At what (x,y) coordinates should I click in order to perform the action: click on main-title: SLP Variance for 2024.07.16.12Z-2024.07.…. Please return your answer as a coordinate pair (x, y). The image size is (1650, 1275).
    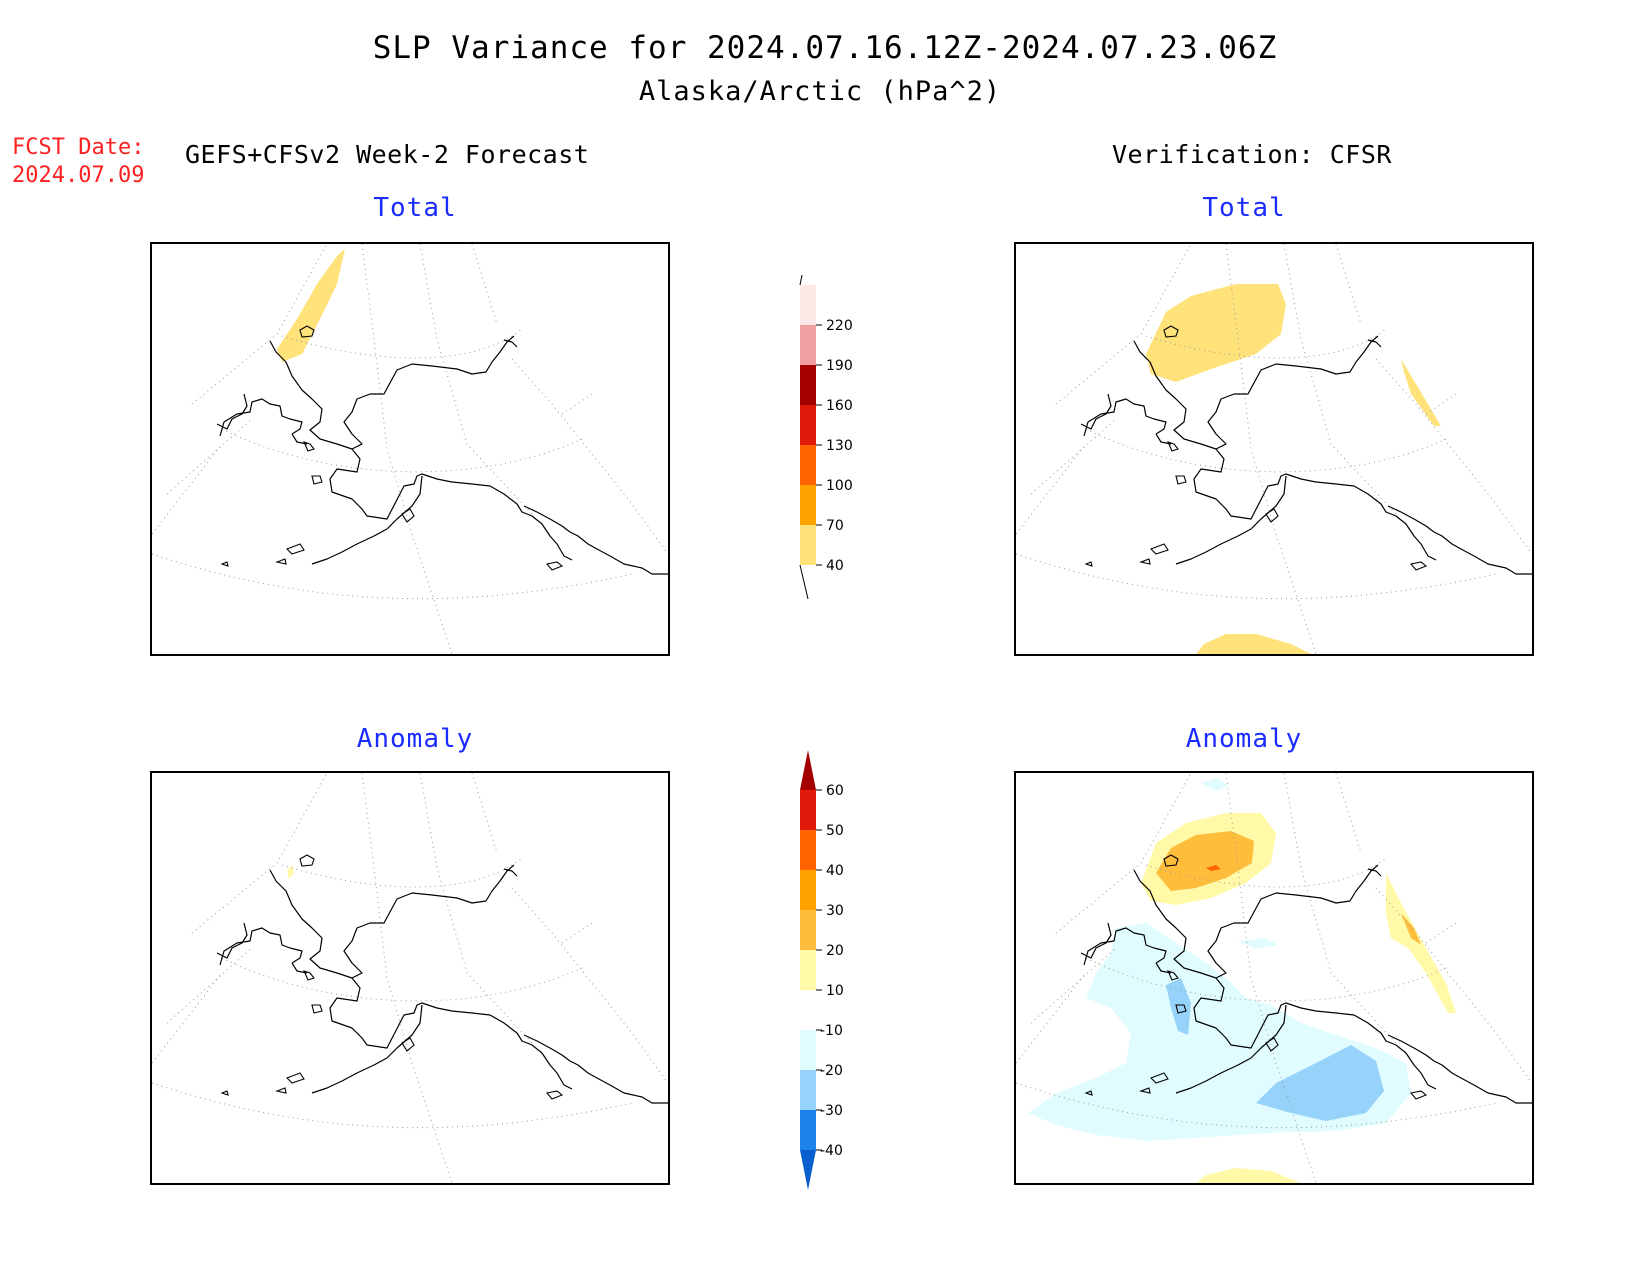
    Looking at the image, I should click on (825, 48).